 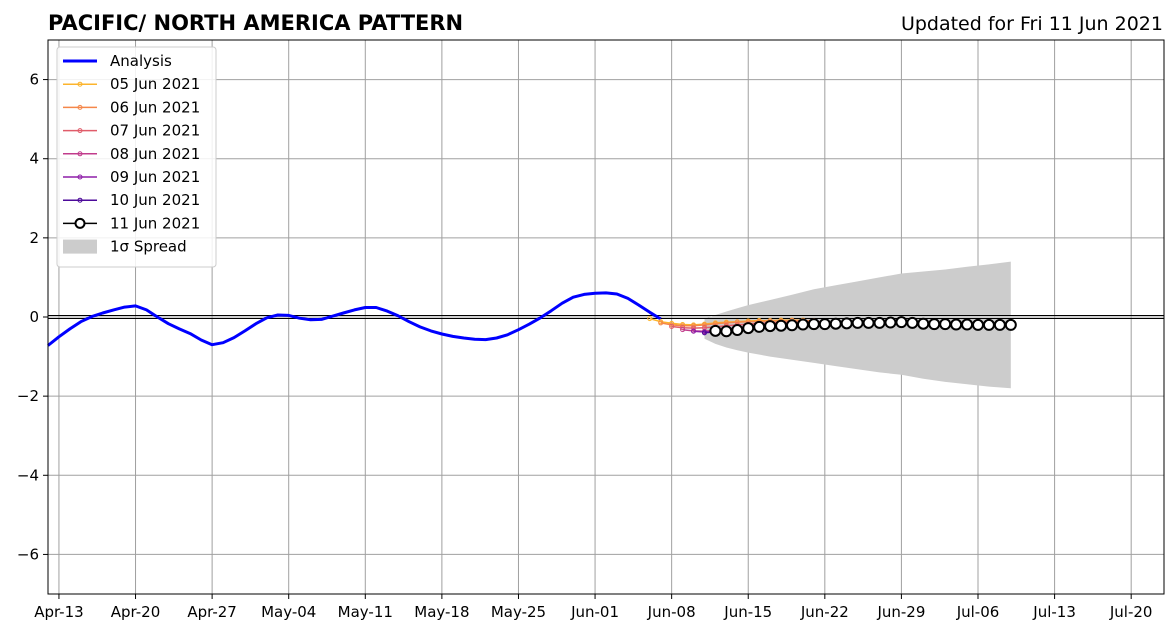 I want to click on legend-label: Analysis, so click(x=141, y=61).